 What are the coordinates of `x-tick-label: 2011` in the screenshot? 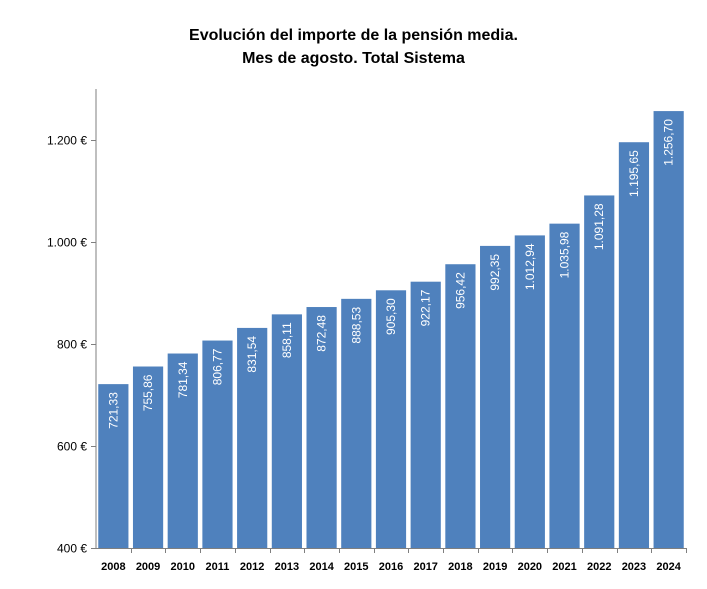 It's located at (218, 567).